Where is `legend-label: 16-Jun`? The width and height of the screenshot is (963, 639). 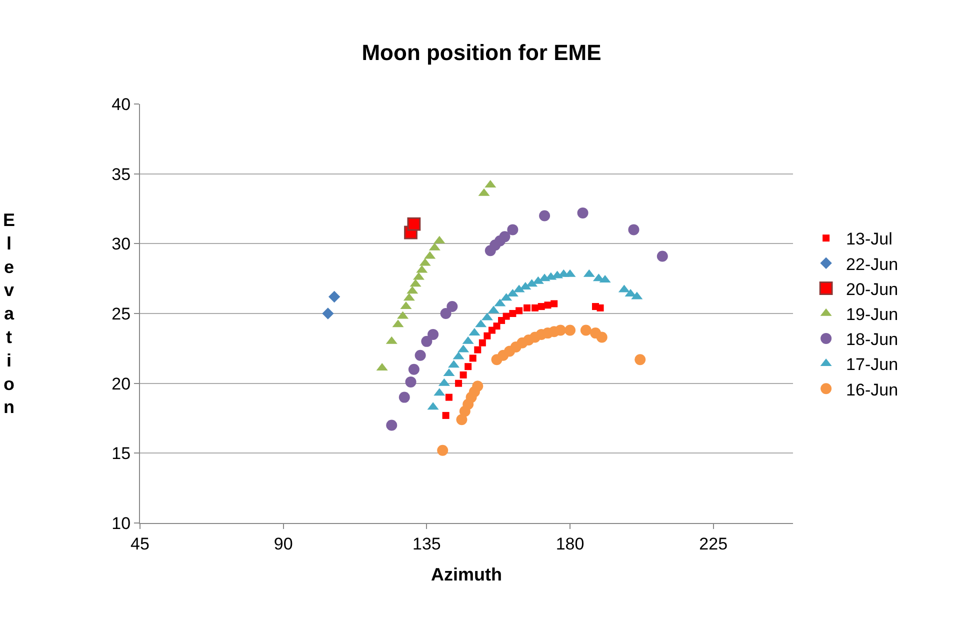 legend-label: 16-Jun is located at coordinates (872, 390).